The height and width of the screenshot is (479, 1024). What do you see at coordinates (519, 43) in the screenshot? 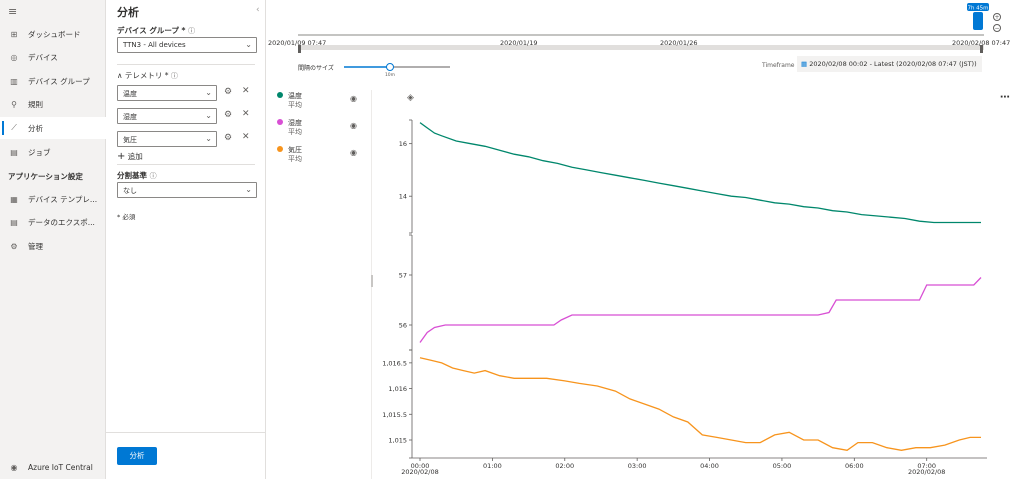
I see `timeline-mid1: 2020/01/19` at bounding box center [519, 43].